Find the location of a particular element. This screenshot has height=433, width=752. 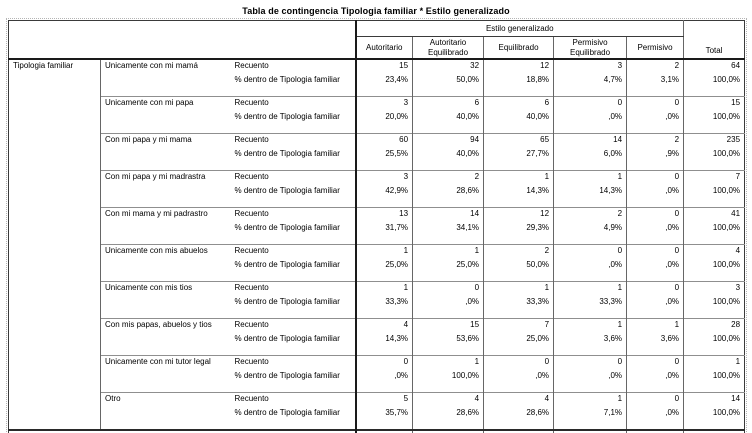

cell-pct: 100,0% is located at coordinates (448, 381).